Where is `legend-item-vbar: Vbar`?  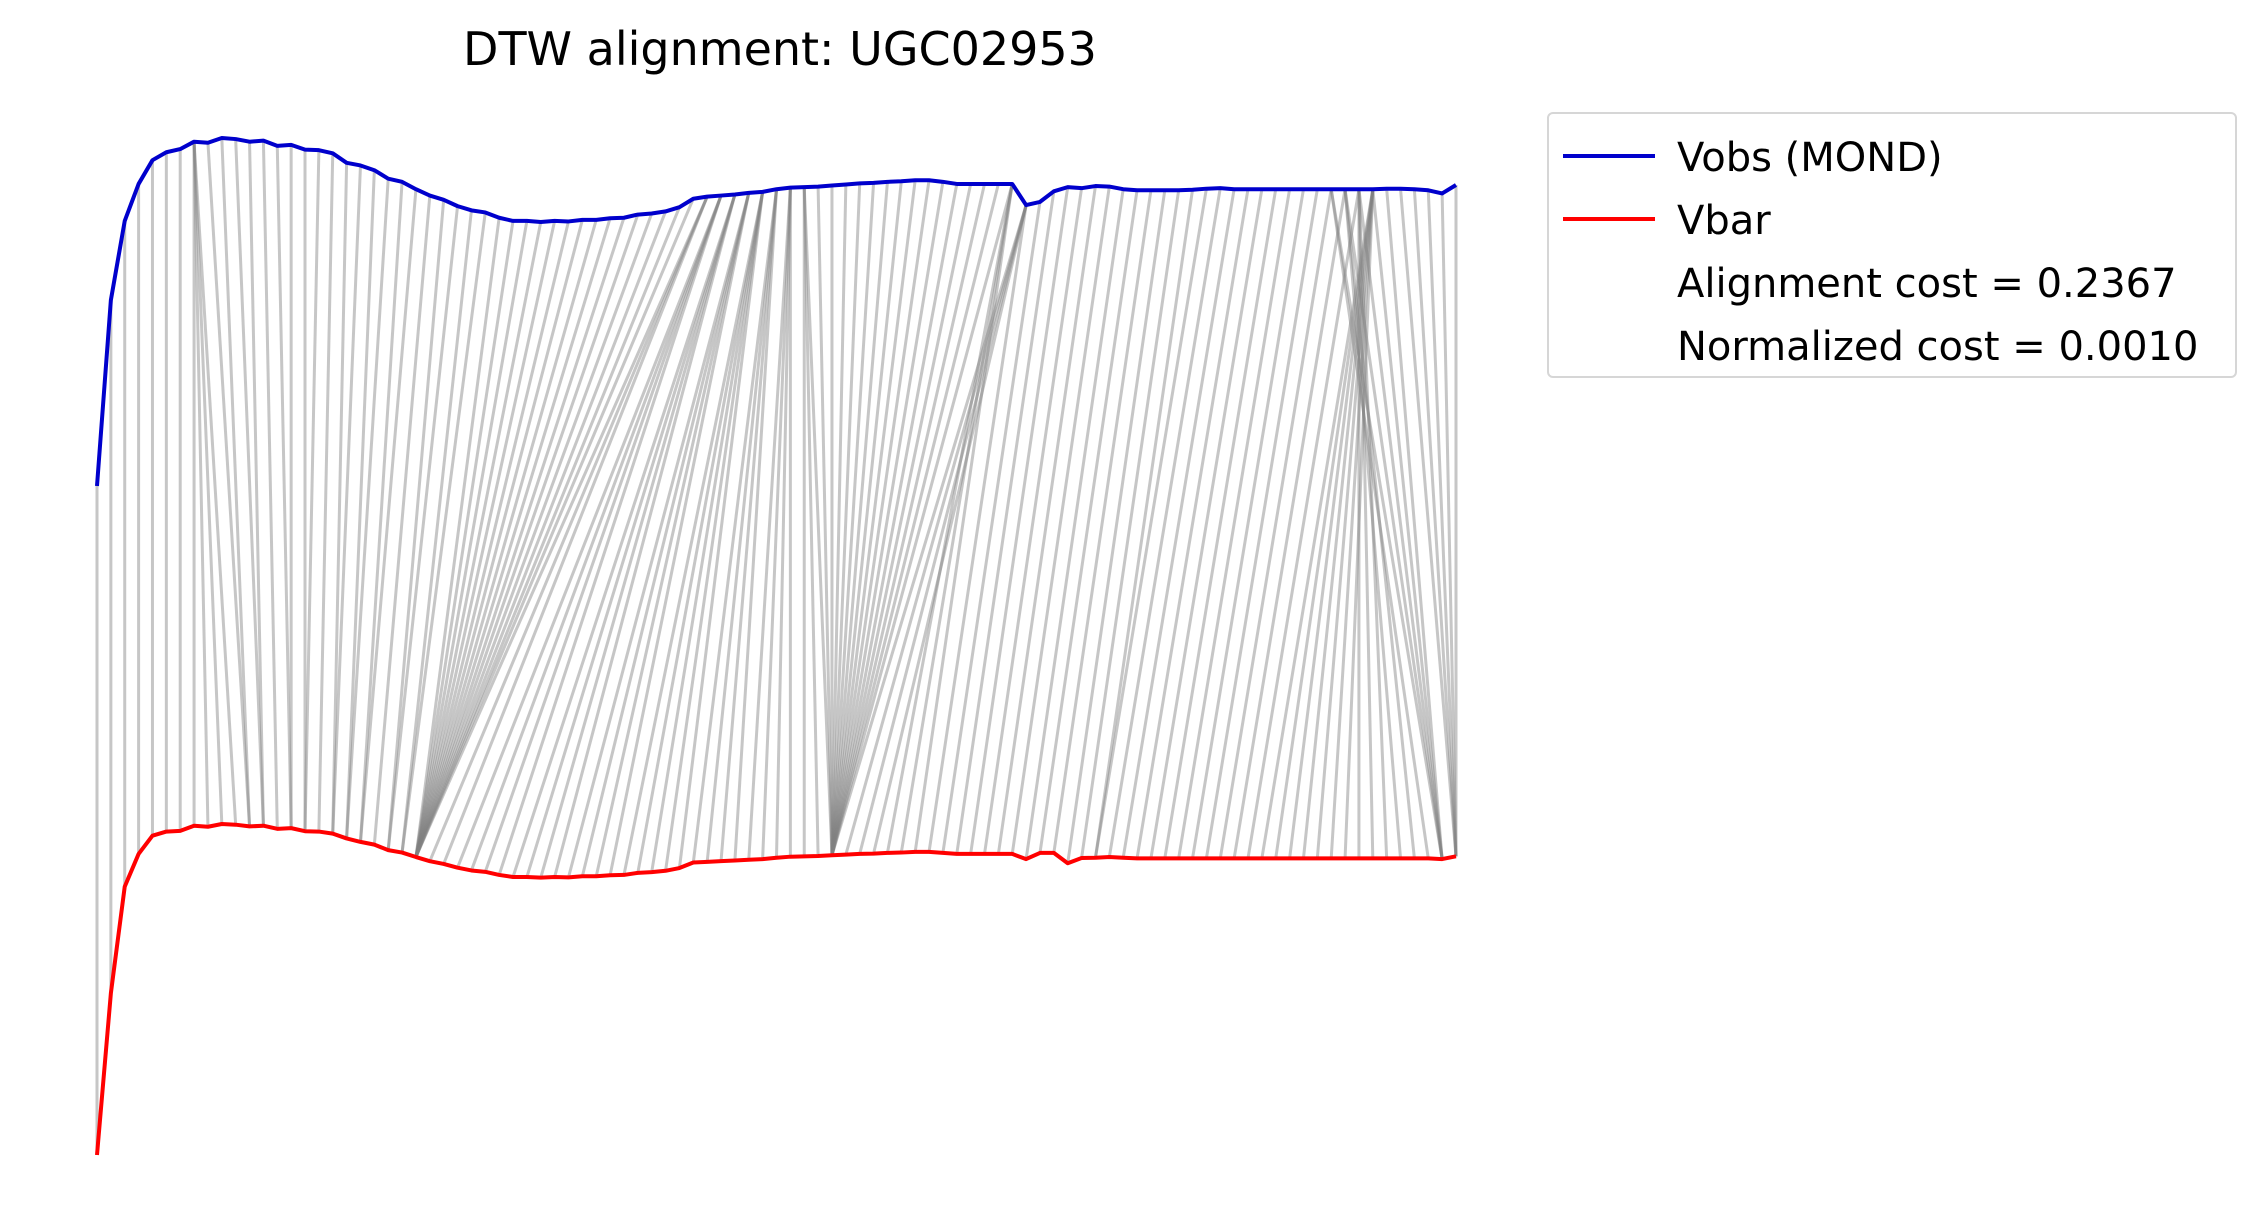 legend-item-vbar: Vbar is located at coordinates (1892, 220).